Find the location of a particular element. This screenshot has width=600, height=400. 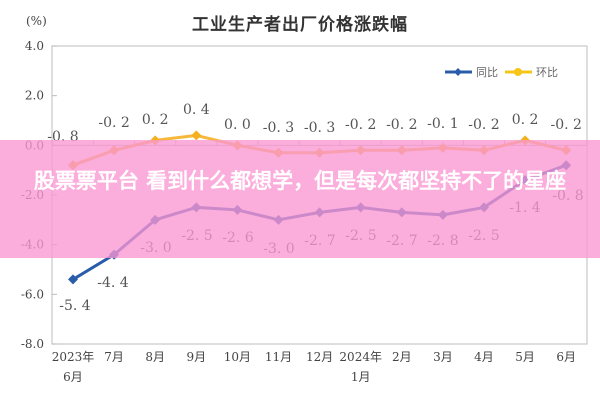

overlay-caption: 股票票平台 看到什么都想学，但是每次都坚持不了的星座 is located at coordinates (300, 181).